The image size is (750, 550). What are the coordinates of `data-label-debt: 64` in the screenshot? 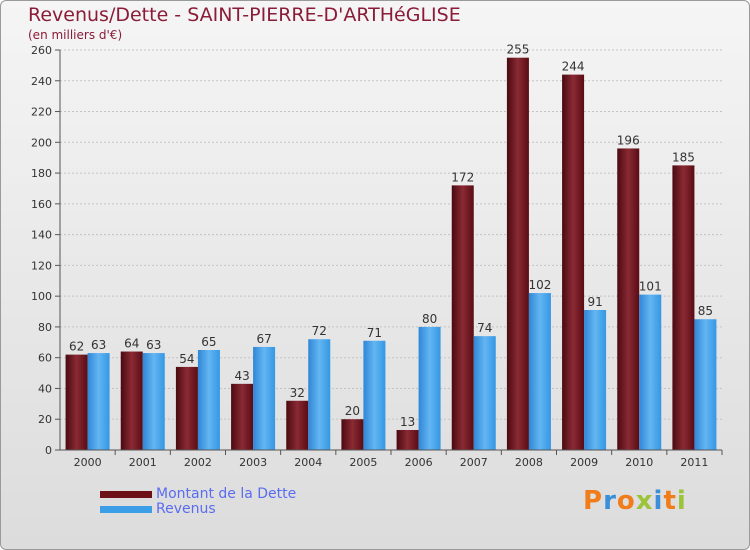 It's located at (131, 344).